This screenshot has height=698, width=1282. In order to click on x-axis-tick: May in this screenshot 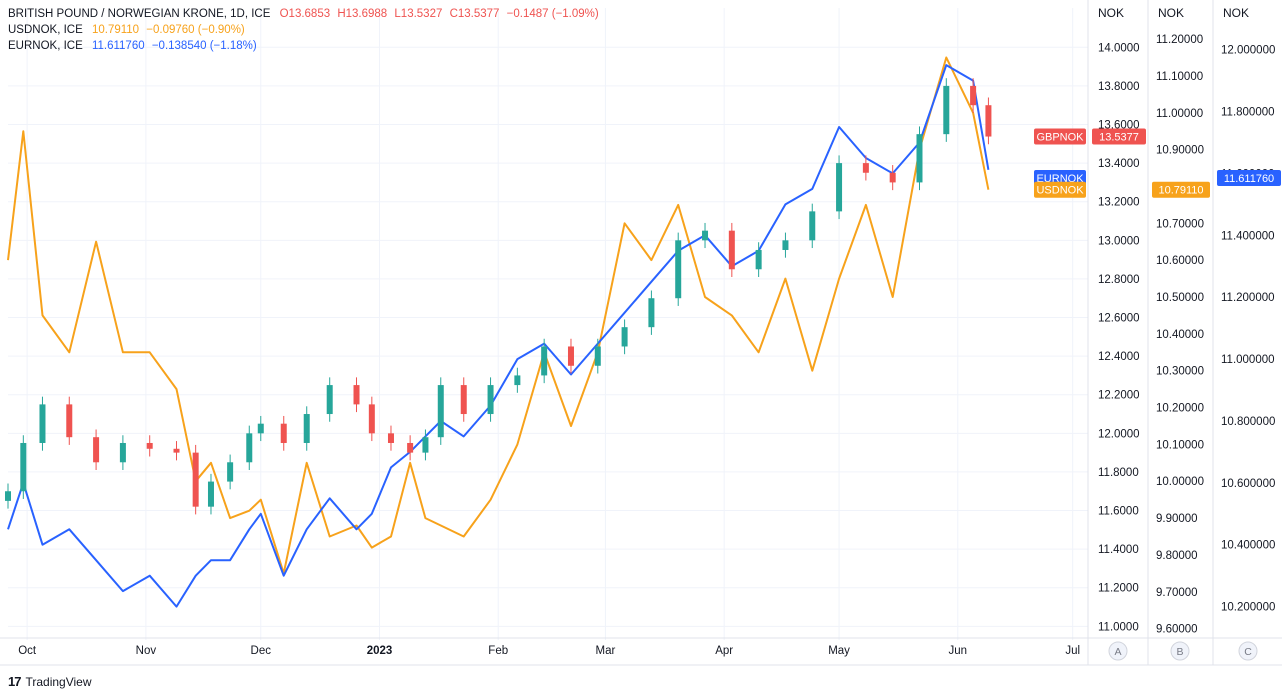, I will do `click(839, 651)`.